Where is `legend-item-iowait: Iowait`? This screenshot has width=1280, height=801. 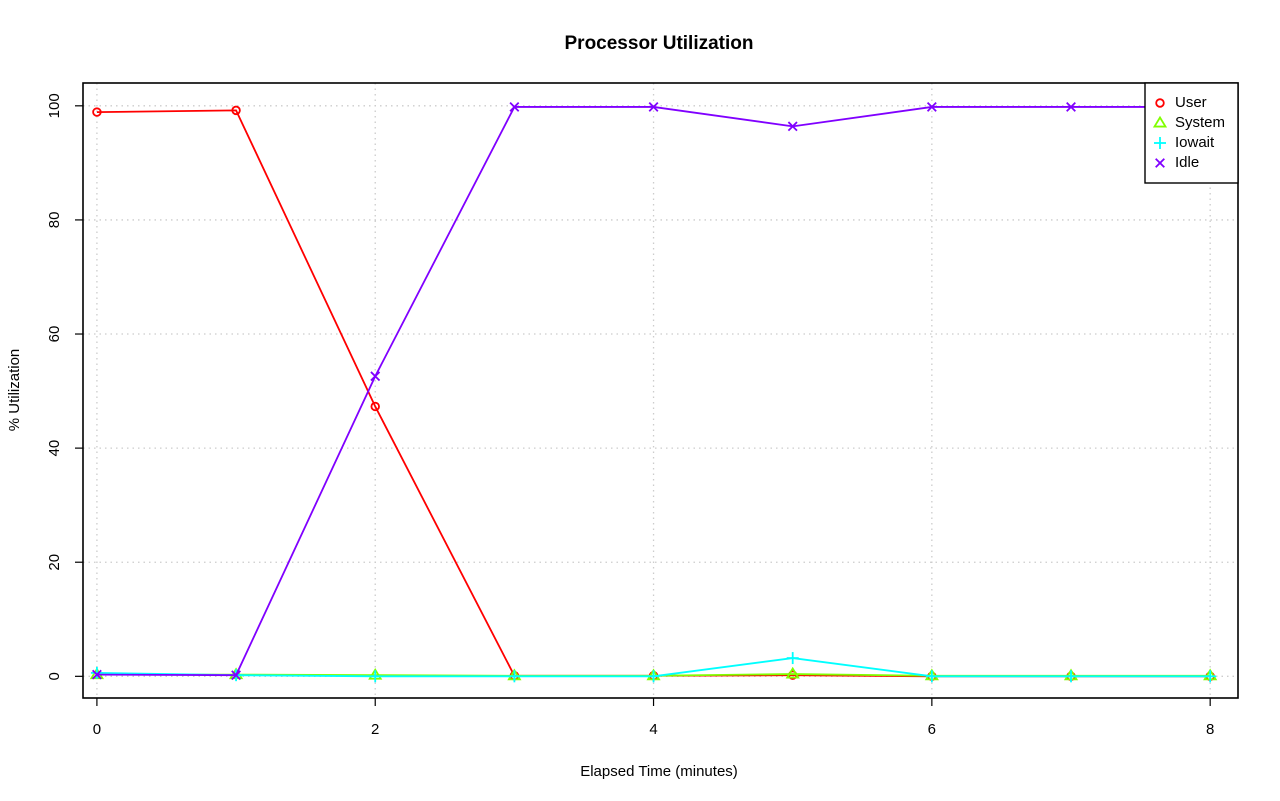
legend-item-iowait: Iowait is located at coordinates (1184, 142).